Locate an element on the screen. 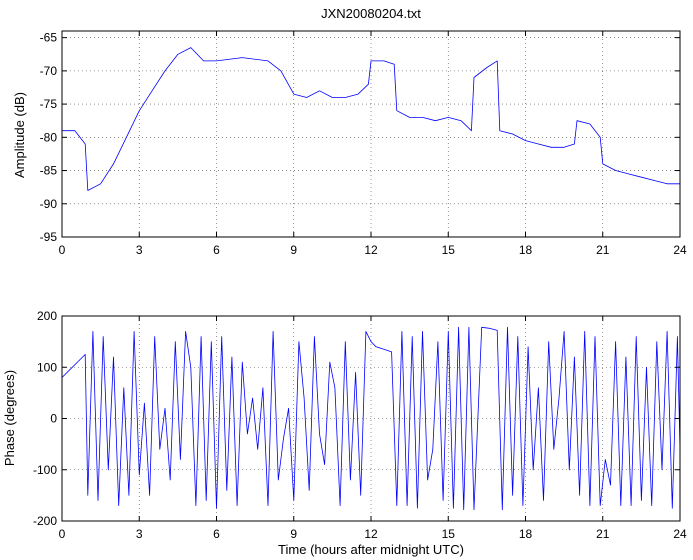 This screenshot has width=693, height=560. y-tick-label: -80 is located at coordinates (49, 137).